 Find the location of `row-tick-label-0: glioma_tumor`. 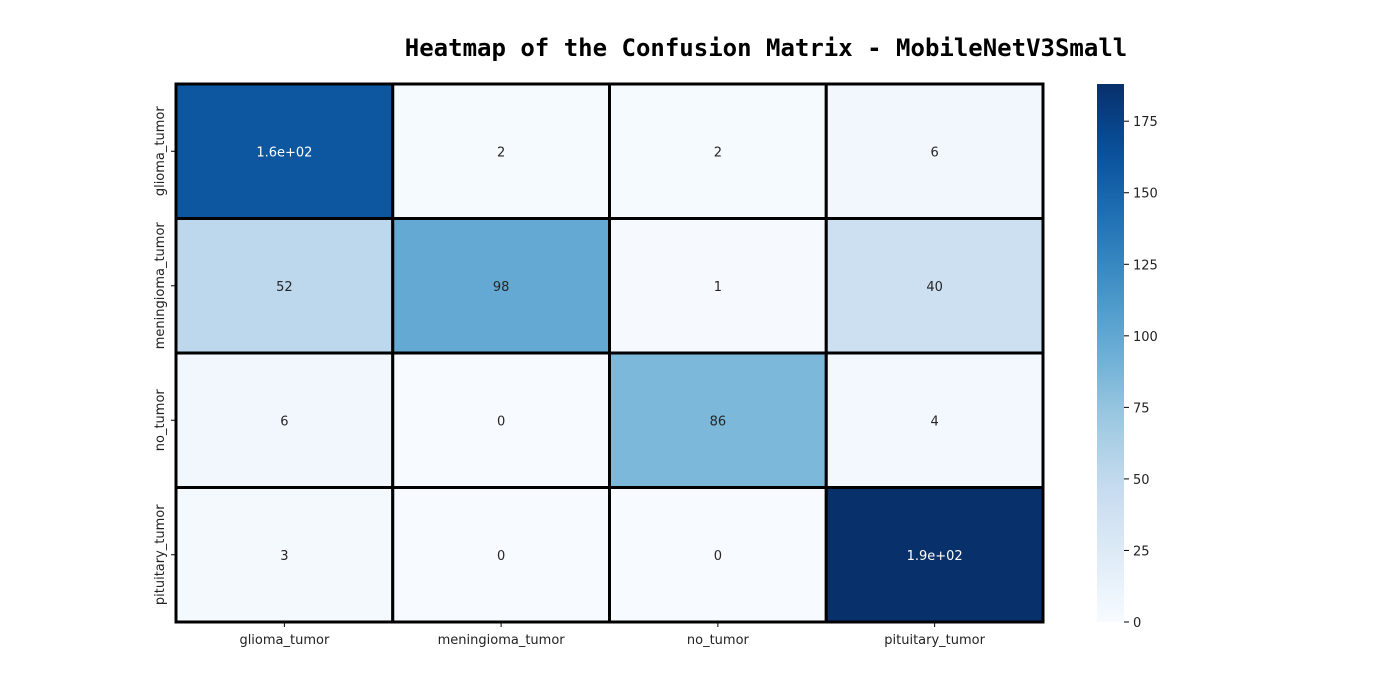

row-tick-label-0: glioma_tumor is located at coordinates (160, 151).